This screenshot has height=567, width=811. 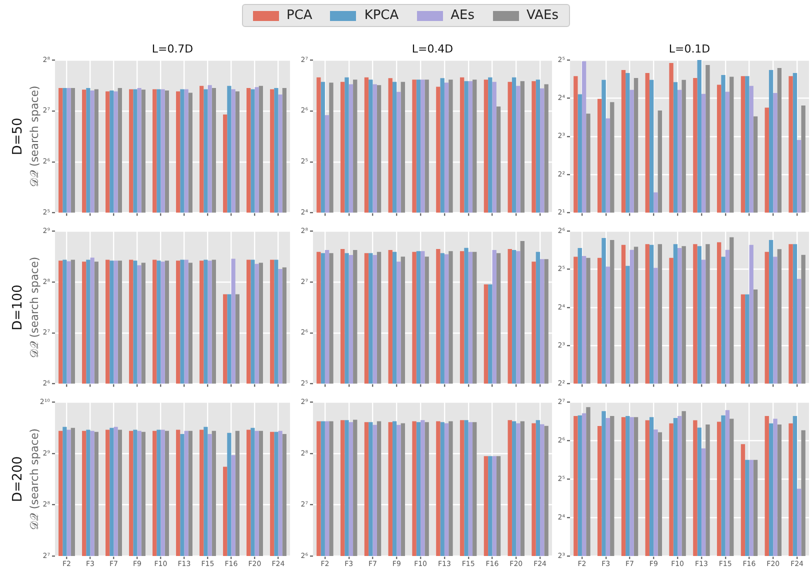 I want to click on legend-label: VAEs, so click(x=542, y=15).